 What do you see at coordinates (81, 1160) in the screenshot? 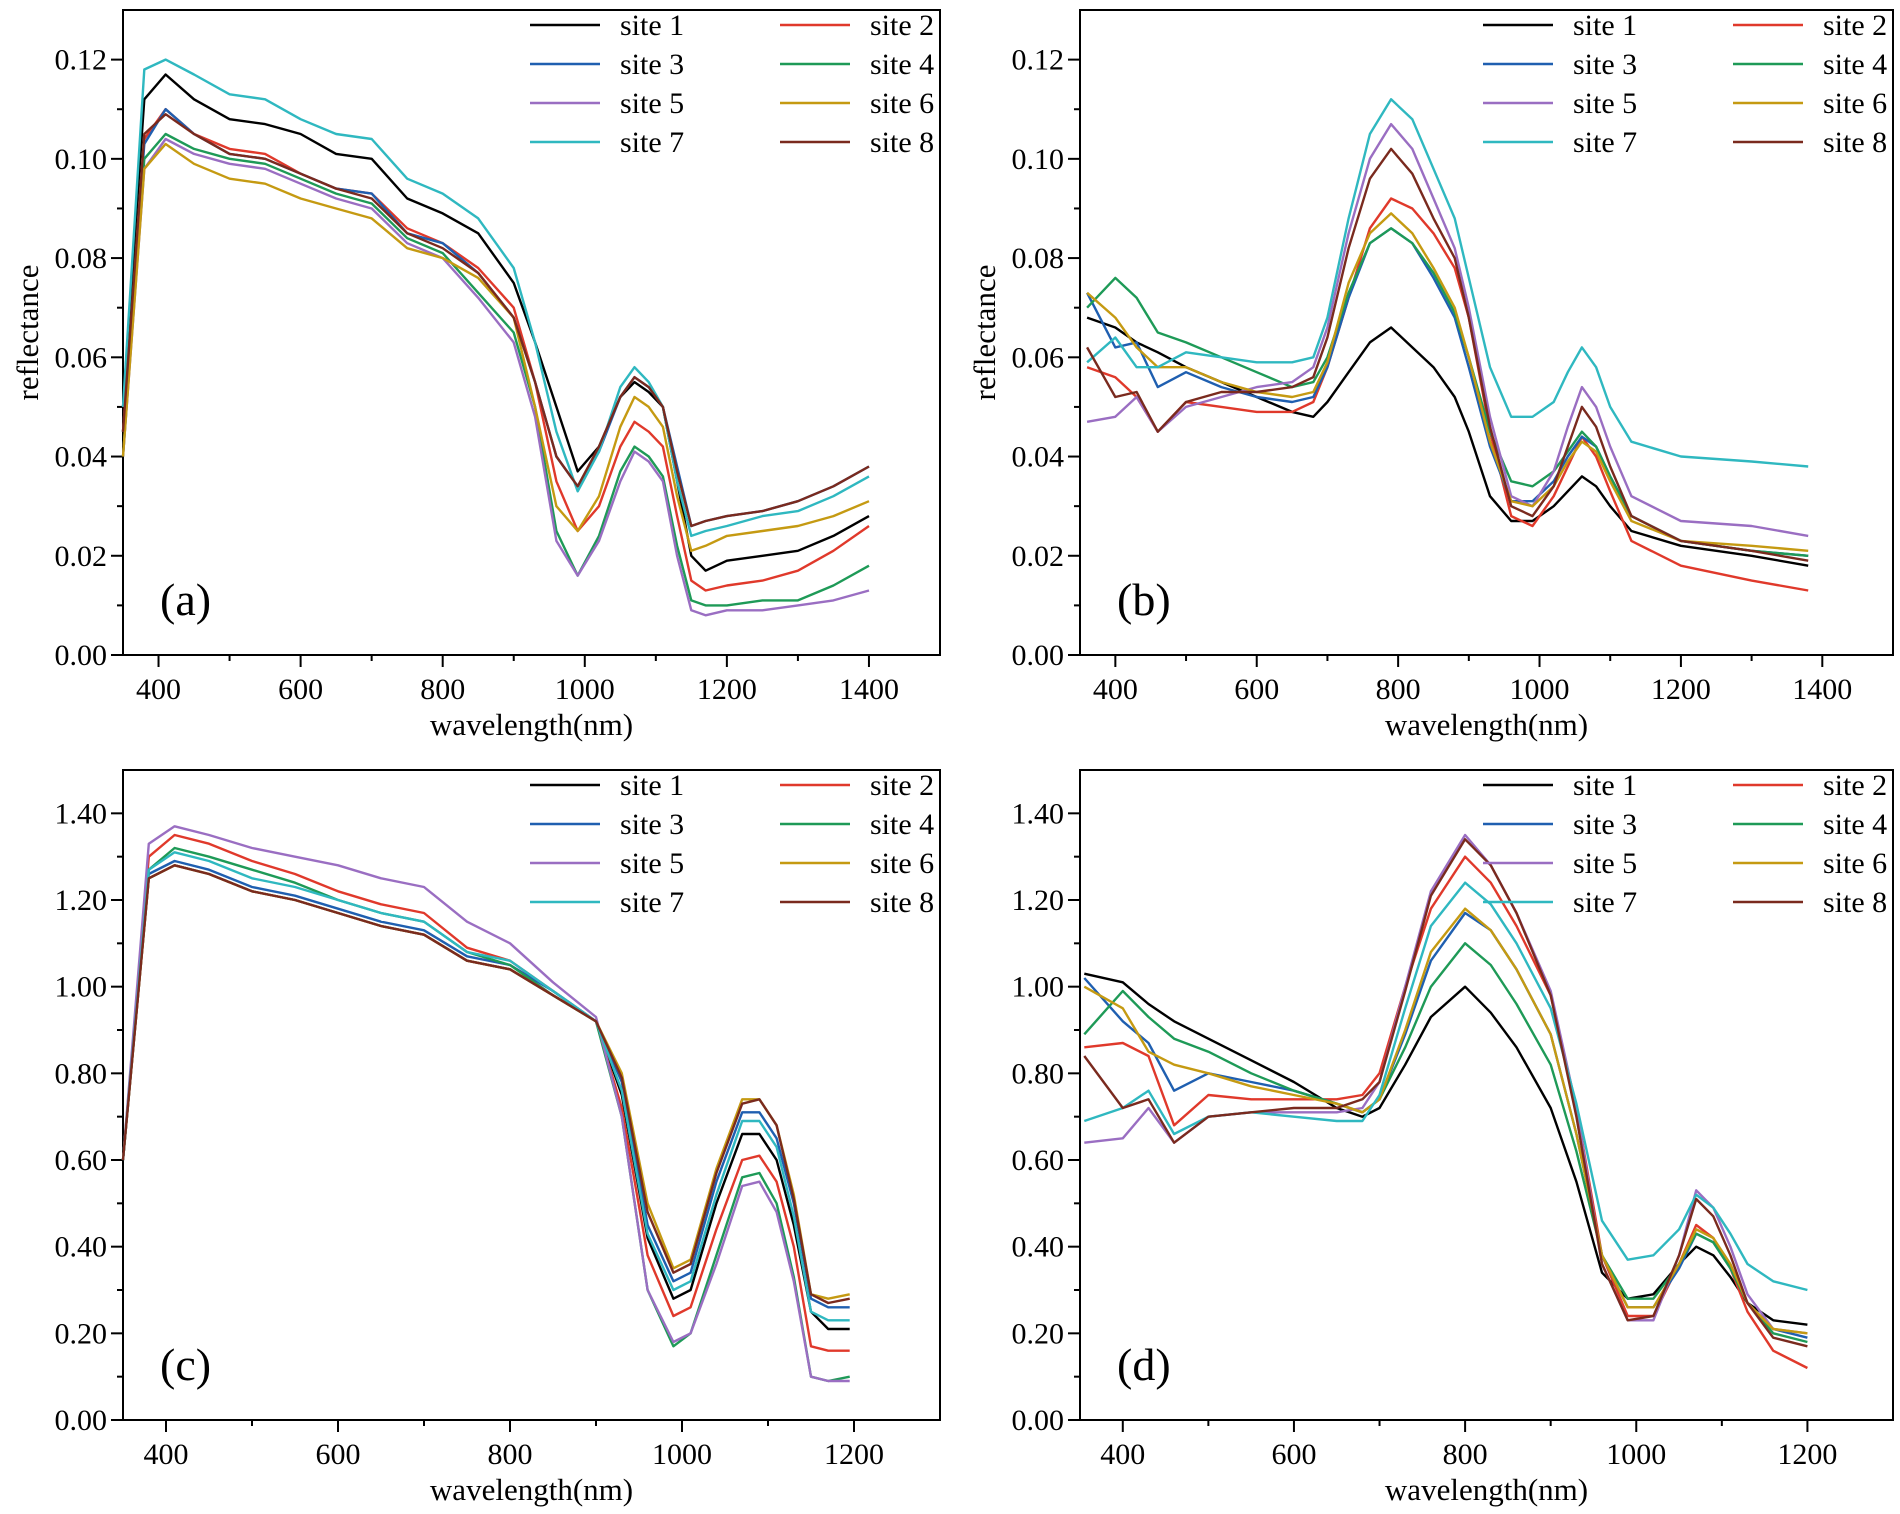
I see `y-tick-label: 0.60` at bounding box center [81, 1160].